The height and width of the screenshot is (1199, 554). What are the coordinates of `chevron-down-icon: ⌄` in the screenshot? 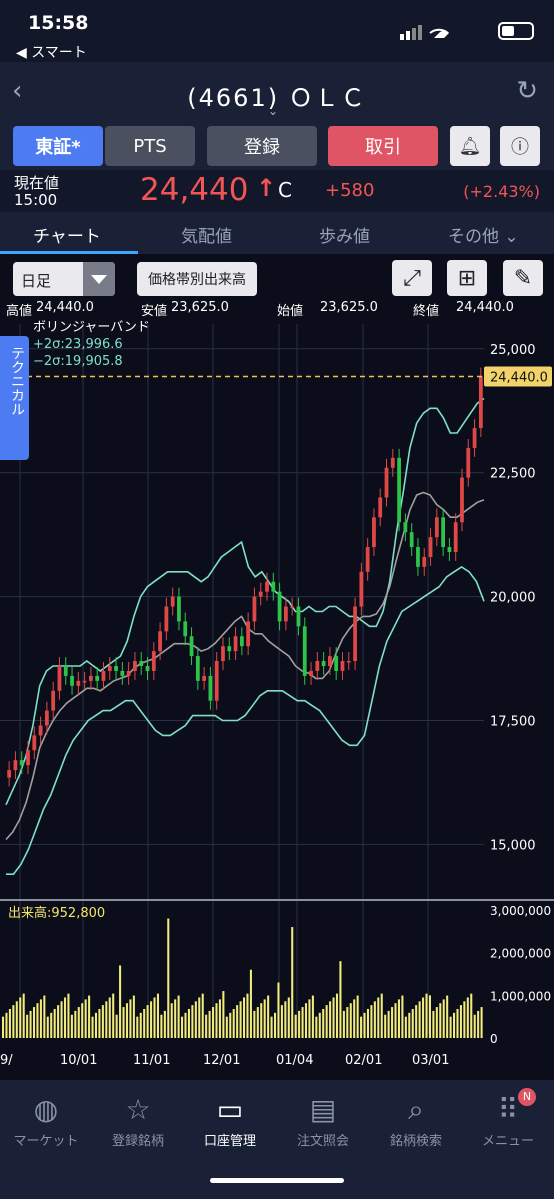 It's located at (511, 237).